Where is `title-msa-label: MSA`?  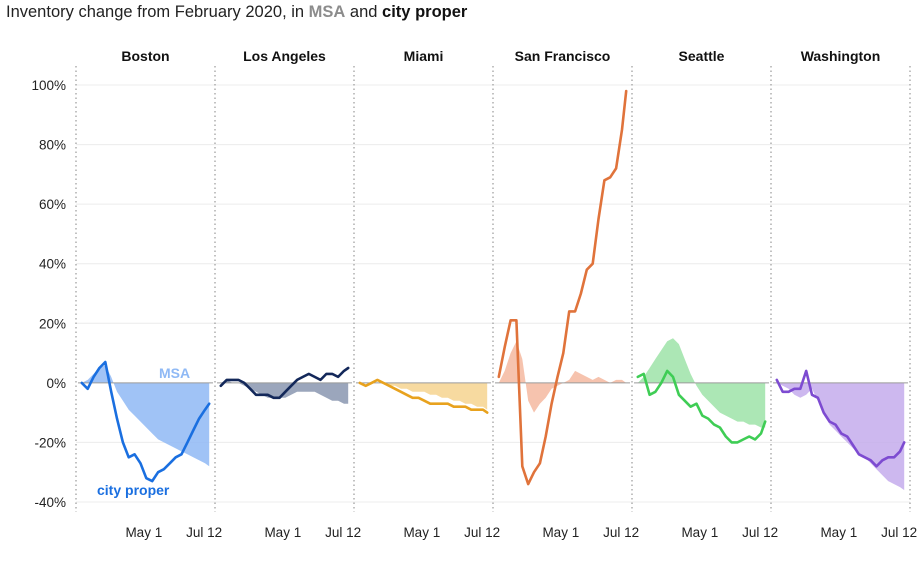
title-msa-label: MSA is located at coordinates (327, 12).